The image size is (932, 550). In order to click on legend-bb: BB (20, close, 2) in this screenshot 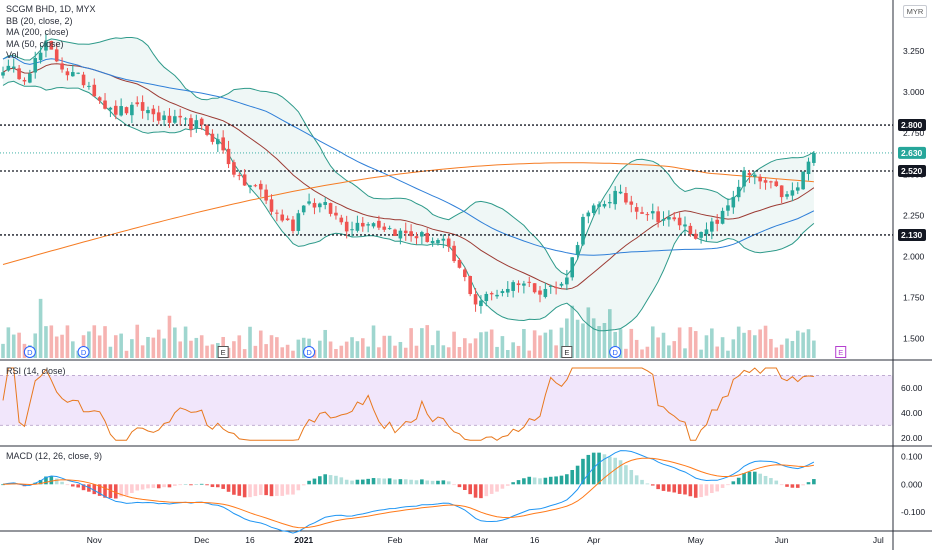, I will do `click(39, 20)`.